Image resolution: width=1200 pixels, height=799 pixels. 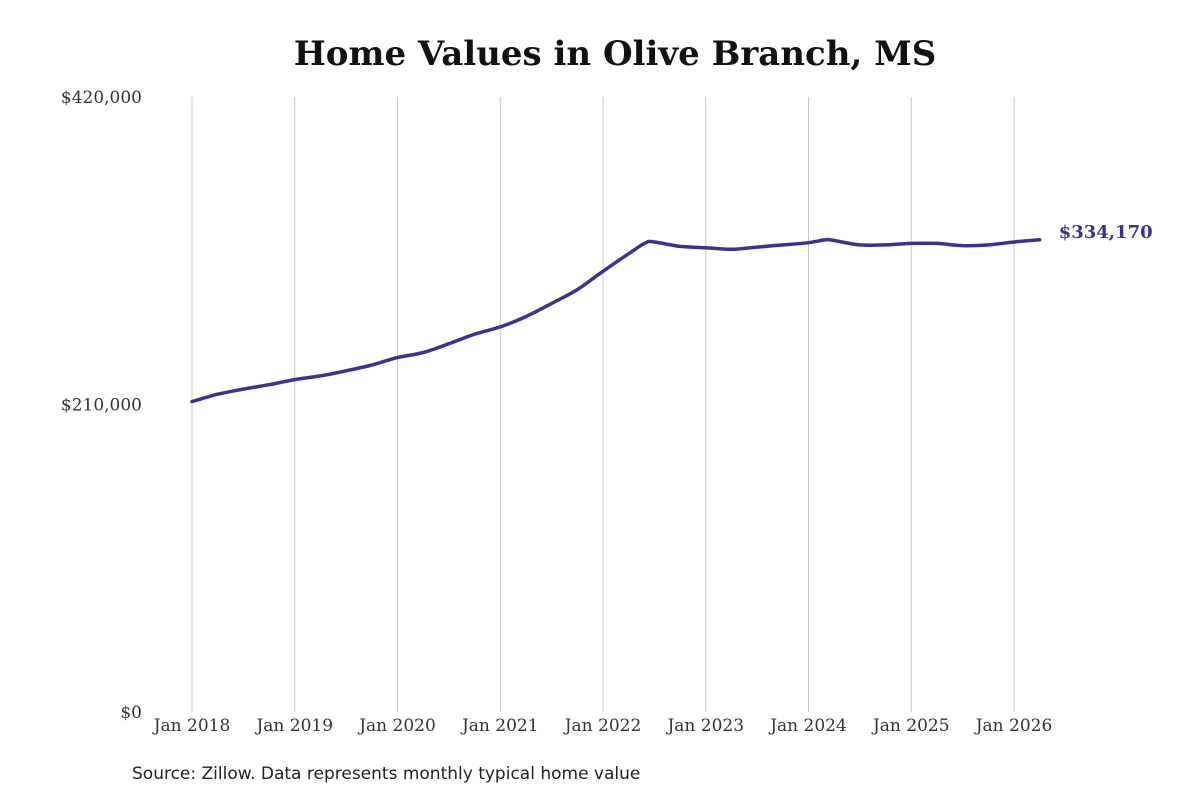 I want to click on chart-title: Home Values in Olive Branch, MS, so click(x=615, y=54).